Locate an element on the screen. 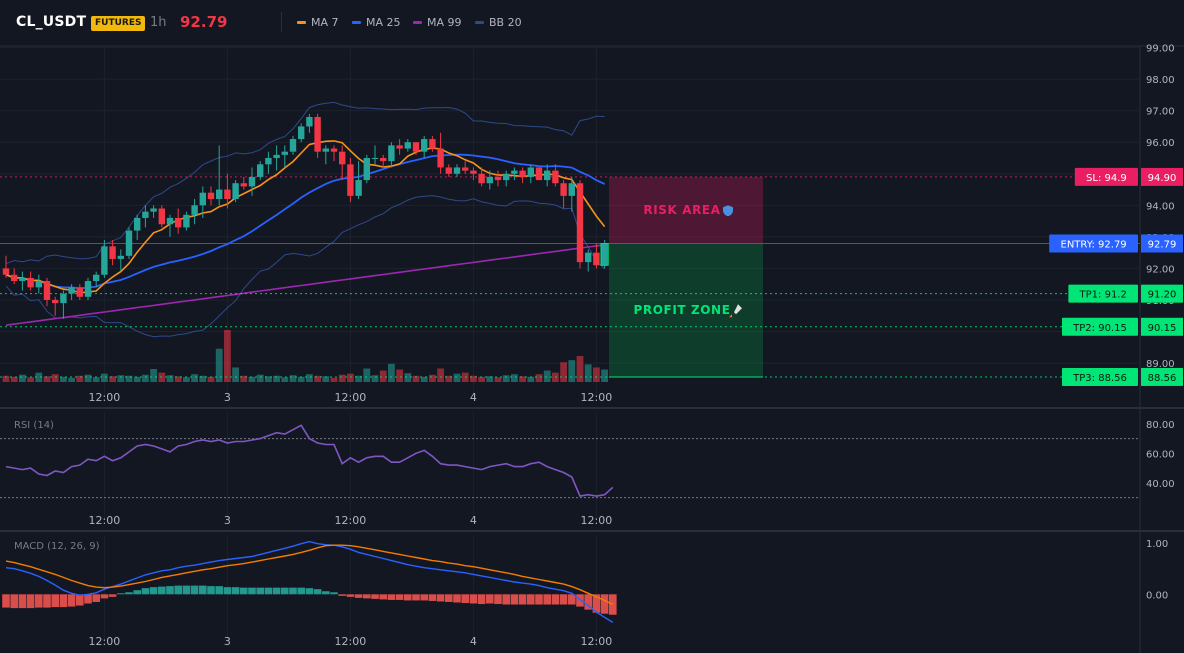 The height and width of the screenshot is (653, 1184). last-candle-highlight is located at coordinates (604, 254).